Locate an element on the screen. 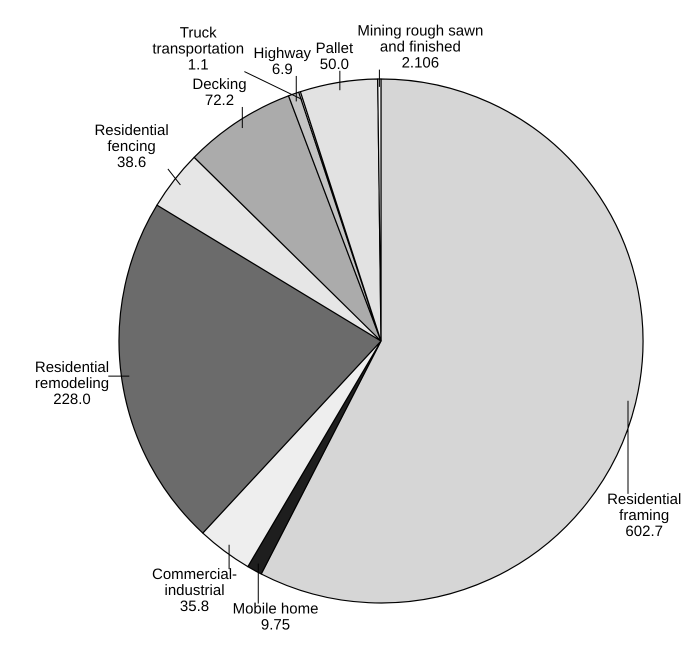 This screenshot has width=686, height=658. data-label: 228.0 is located at coordinates (72, 399).